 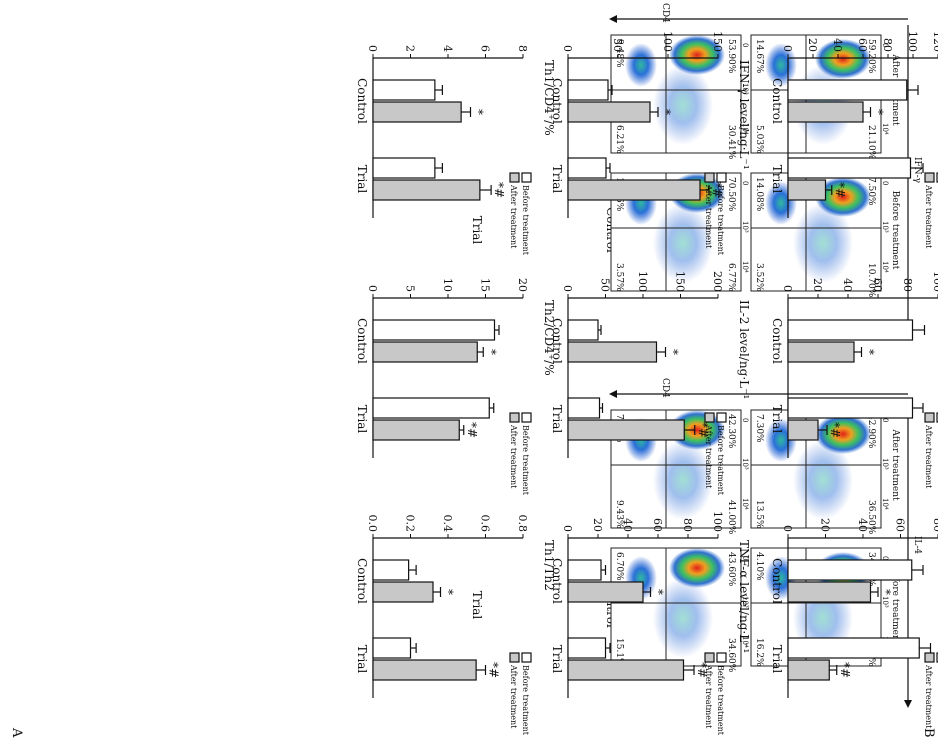 What do you see at coordinates (871, 517) in the screenshot?
I see `quadrant-value-ur: 36.50%` at bounding box center [871, 517].